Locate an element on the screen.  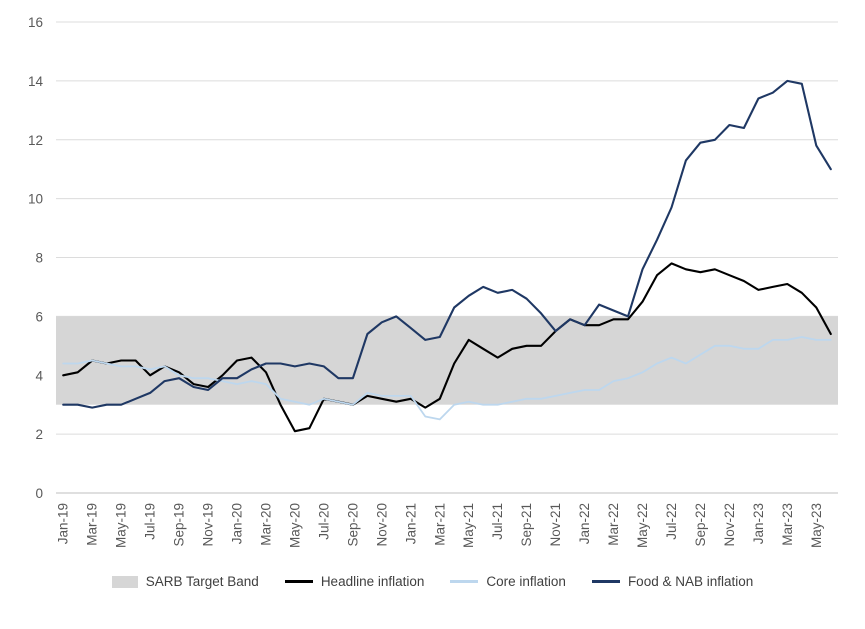
svg-text: May-20 is located at coordinates (294, 525).